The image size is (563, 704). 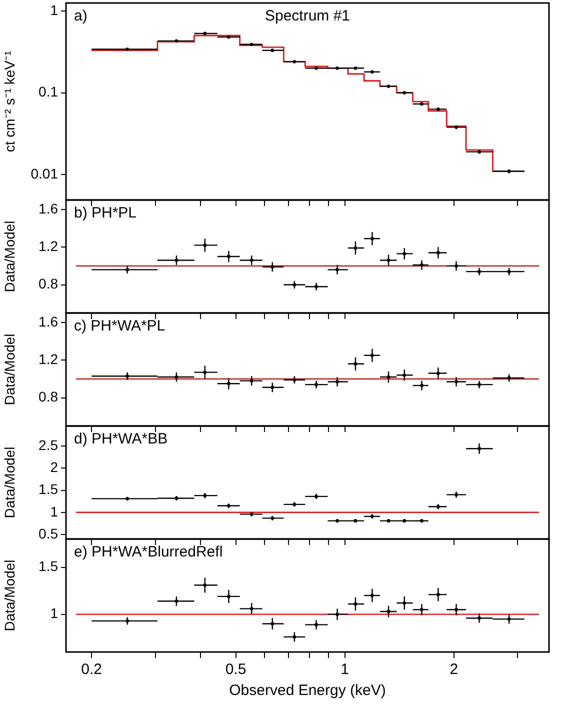 What do you see at coordinates (44, 174) in the screenshot?
I see `y-tick-label: 0.01` at bounding box center [44, 174].